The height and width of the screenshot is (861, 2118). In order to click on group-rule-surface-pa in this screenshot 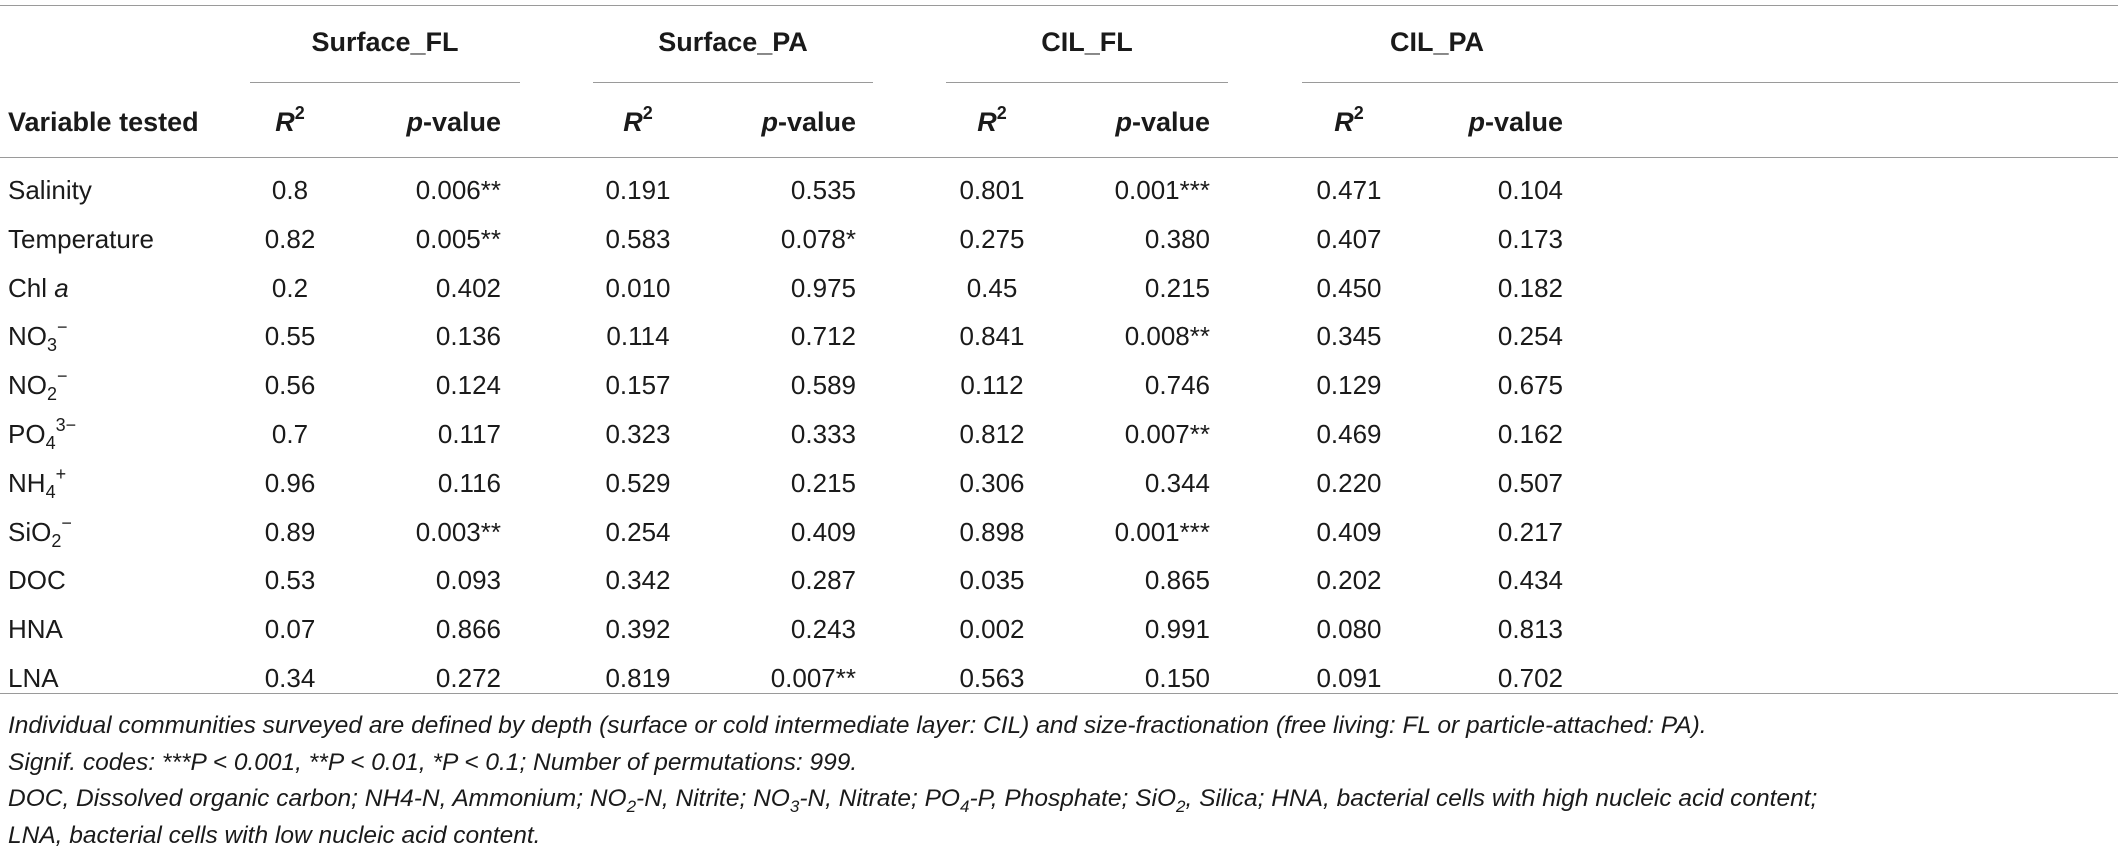, I will do `click(733, 82)`.